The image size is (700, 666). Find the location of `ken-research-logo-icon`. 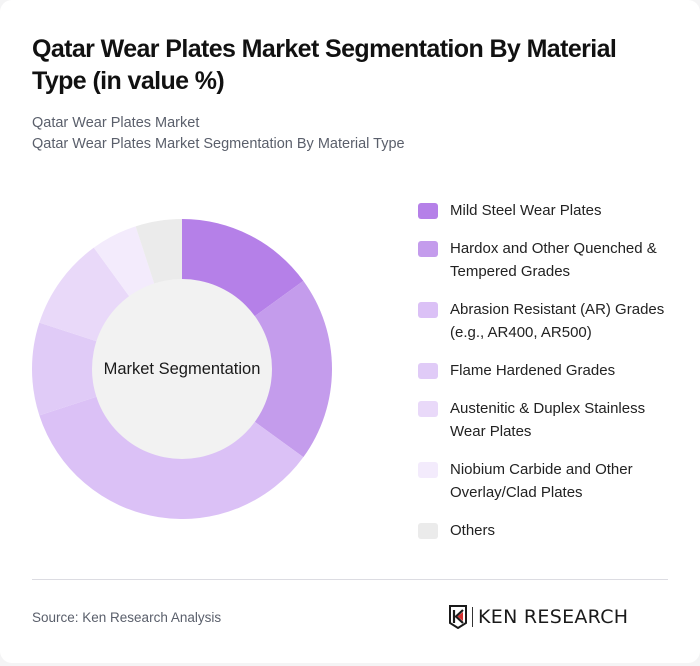

ken-research-logo-icon is located at coordinates (458, 617).